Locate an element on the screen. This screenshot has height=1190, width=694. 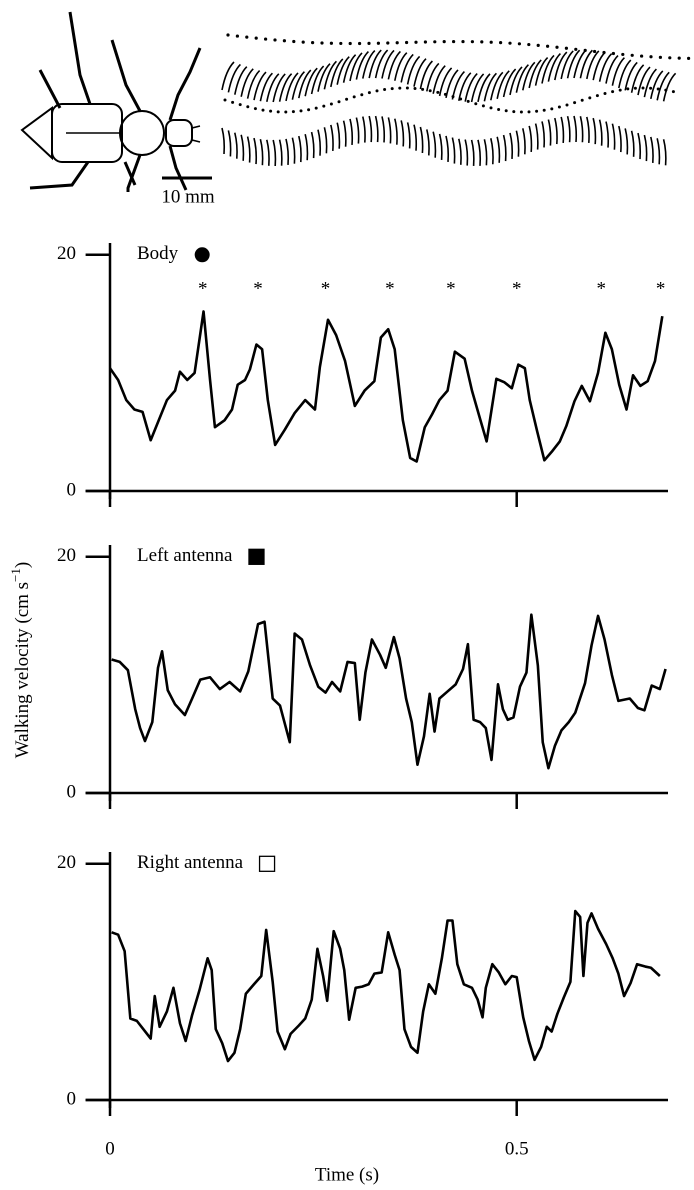
x-axis-label: Time (s) is located at coordinates (347, 1174).